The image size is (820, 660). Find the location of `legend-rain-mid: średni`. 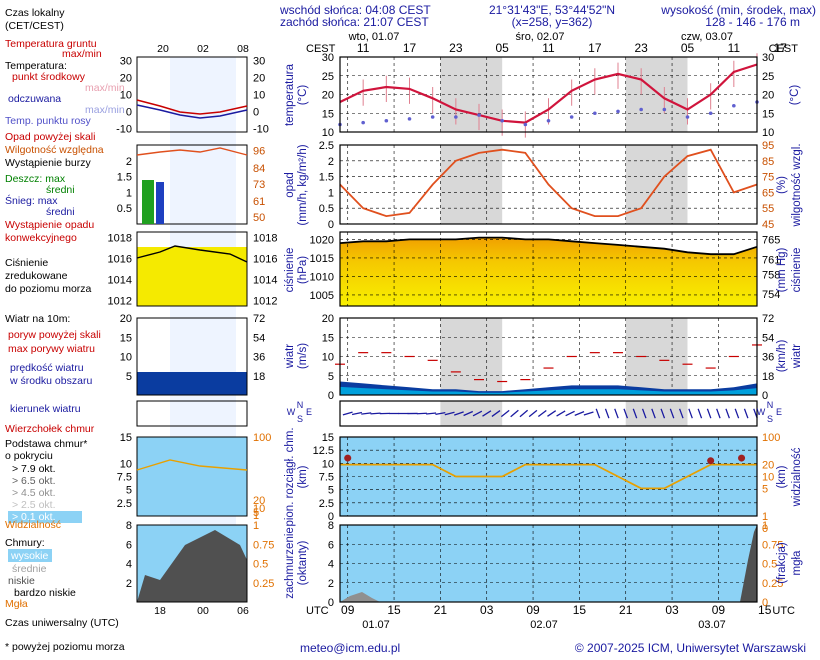

legend-rain-mid: średni is located at coordinates (60, 190).